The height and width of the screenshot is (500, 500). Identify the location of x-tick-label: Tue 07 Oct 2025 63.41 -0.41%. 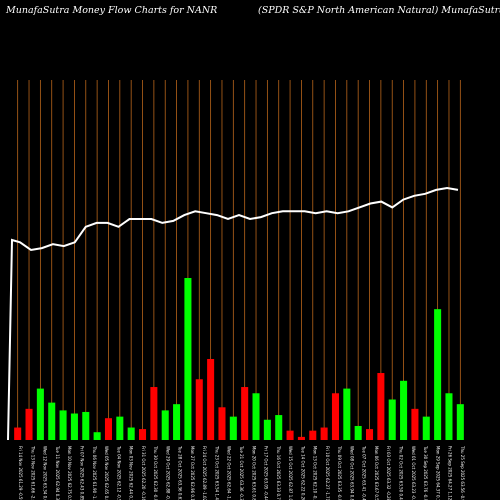
(364, 472).